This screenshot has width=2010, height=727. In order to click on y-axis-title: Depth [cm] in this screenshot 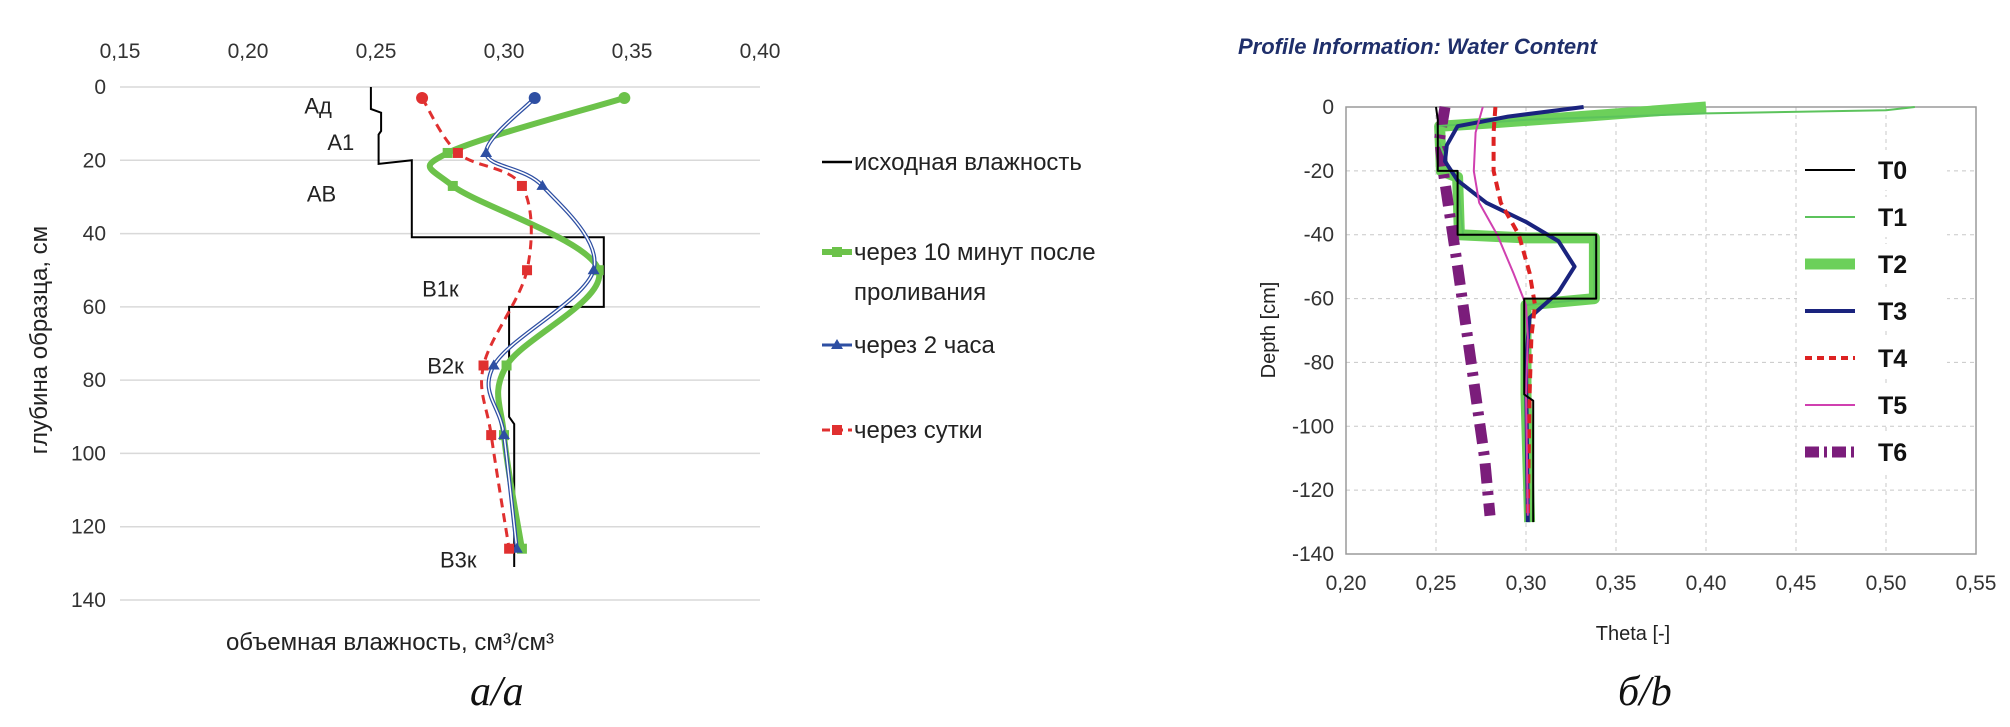, I will do `click(1269, 330)`.